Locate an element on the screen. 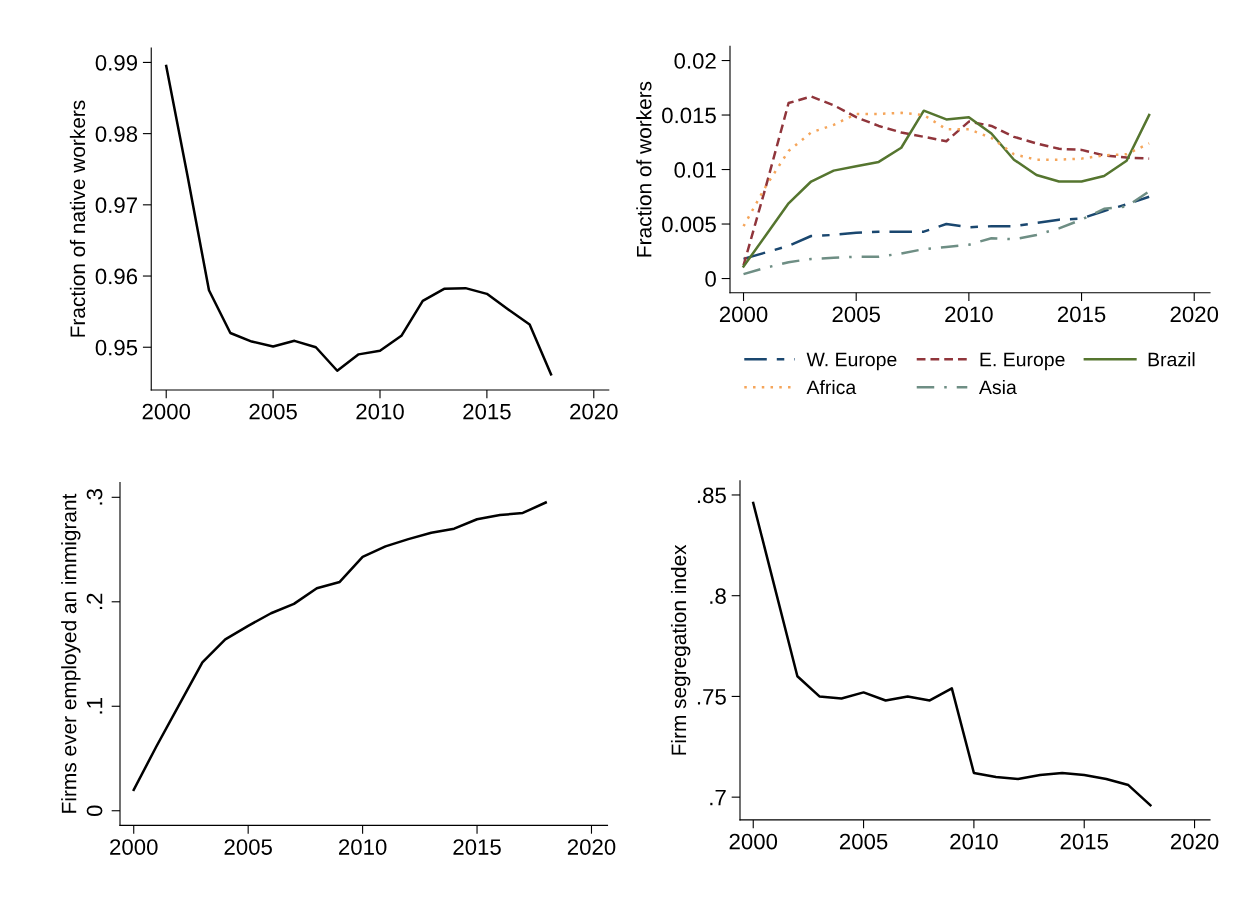  y-axis-title: Firm segregation index is located at coordinates (680, 649).